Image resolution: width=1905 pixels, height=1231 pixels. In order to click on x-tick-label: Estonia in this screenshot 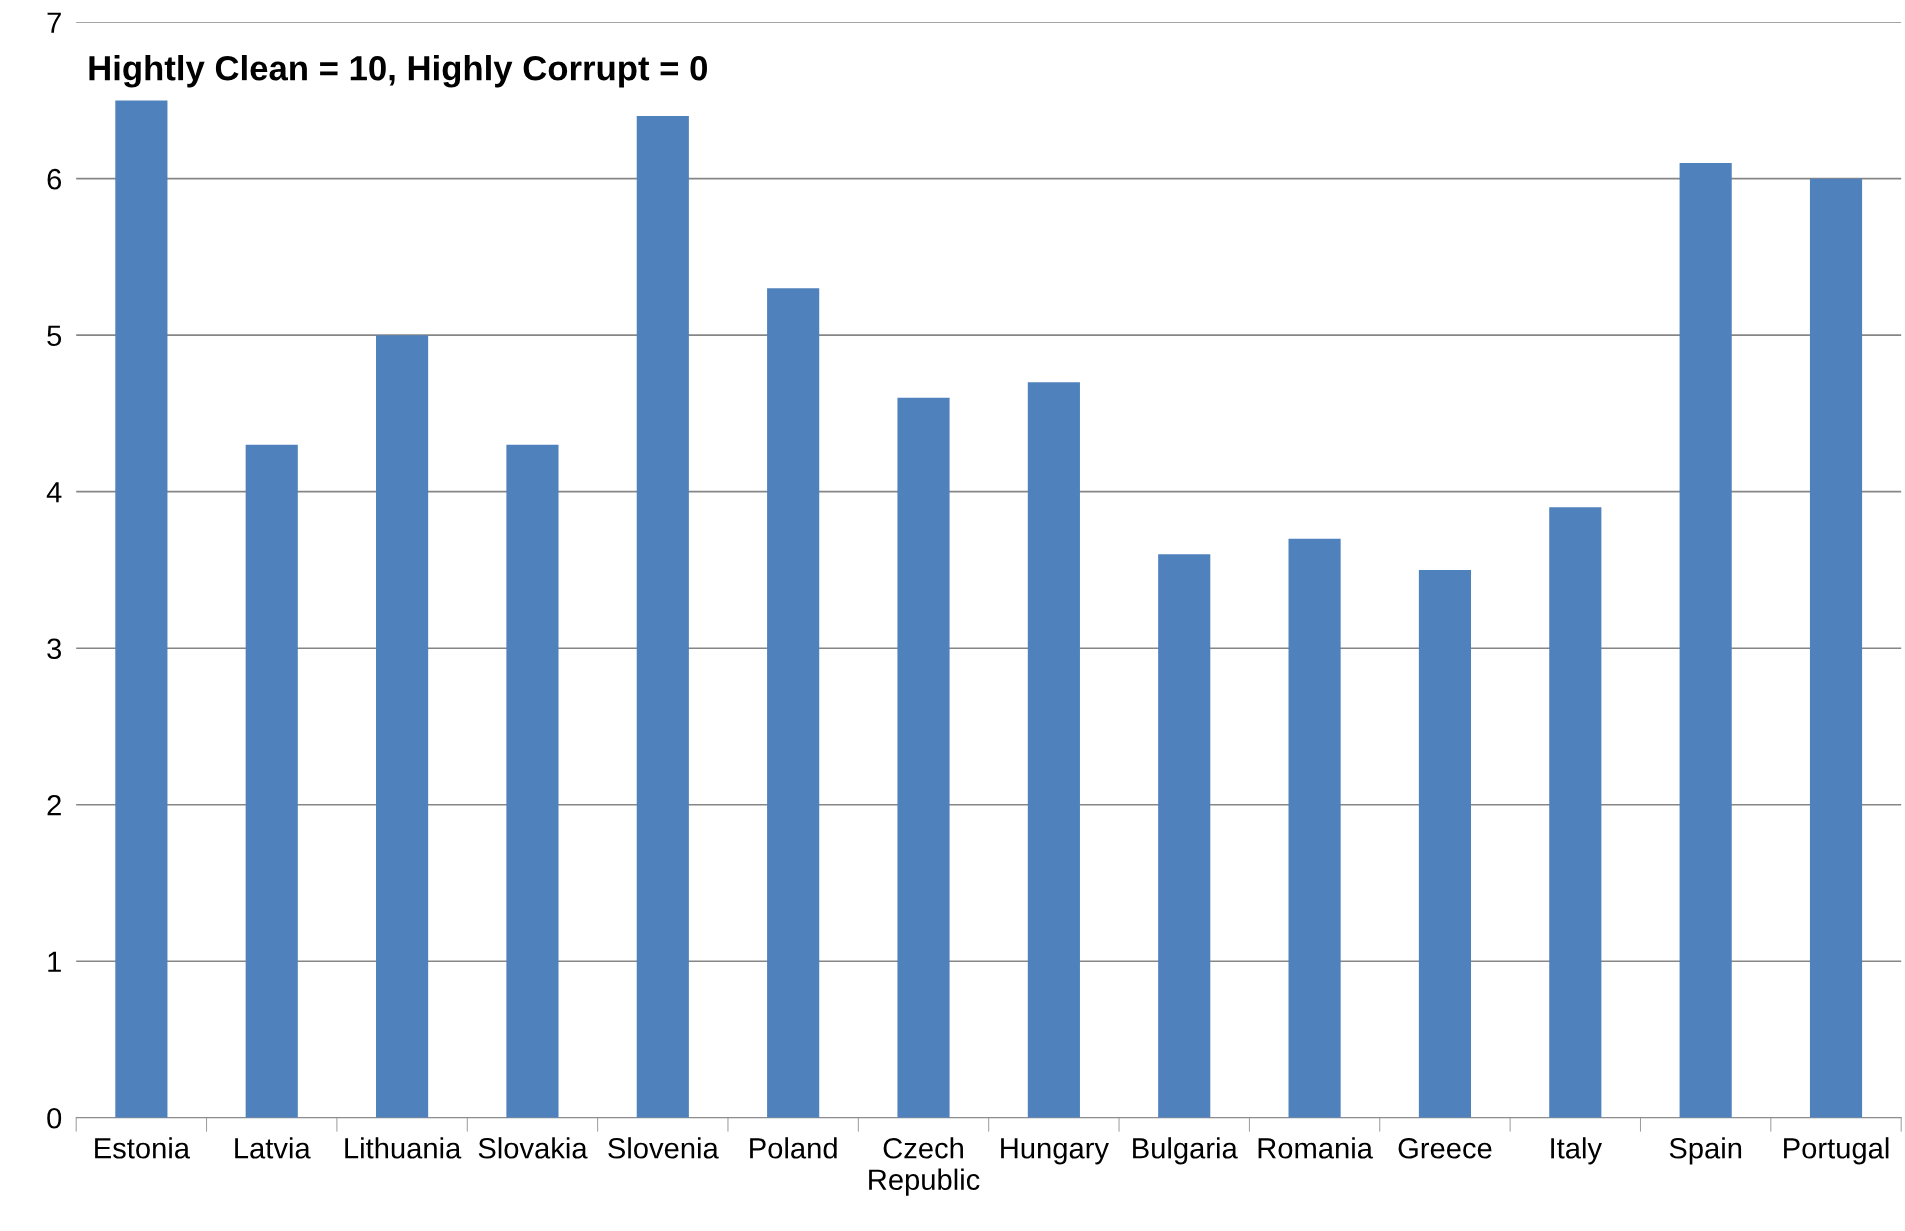, I will do `click(143, 1148)`.